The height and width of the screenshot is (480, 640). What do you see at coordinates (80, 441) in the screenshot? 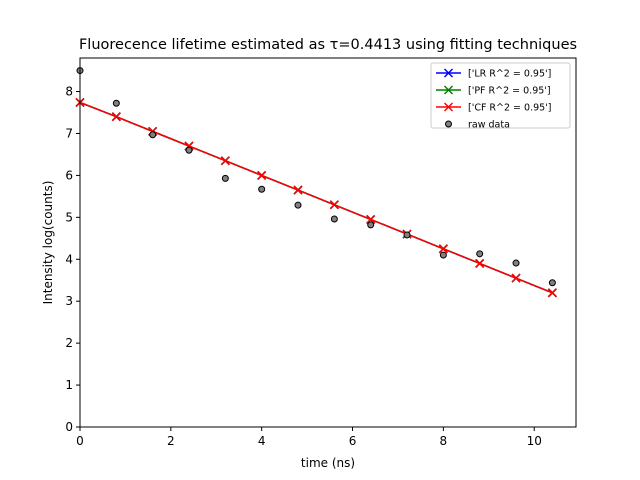
I see `x-tick-label: 0` at bounding box center [80, 441].